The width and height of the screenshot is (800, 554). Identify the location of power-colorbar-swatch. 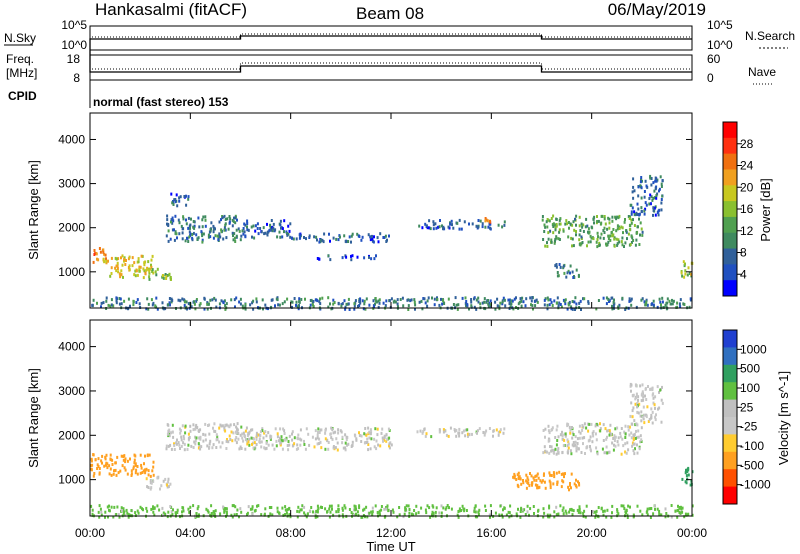
(730, 130).